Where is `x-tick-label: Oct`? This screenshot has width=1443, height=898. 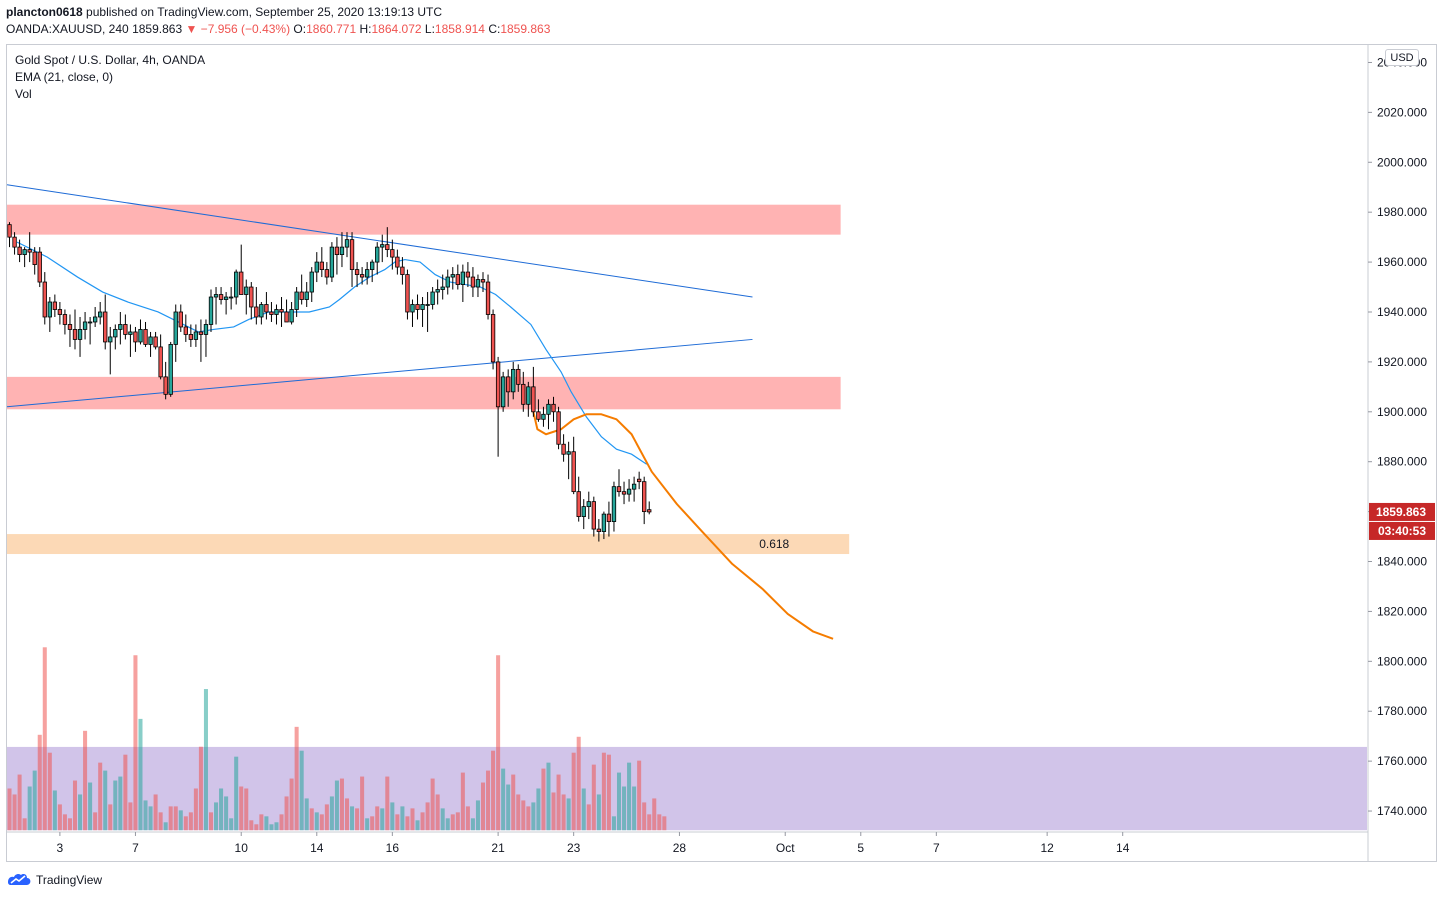
x-tick-label: Oct is located at coordinates (785, 848).